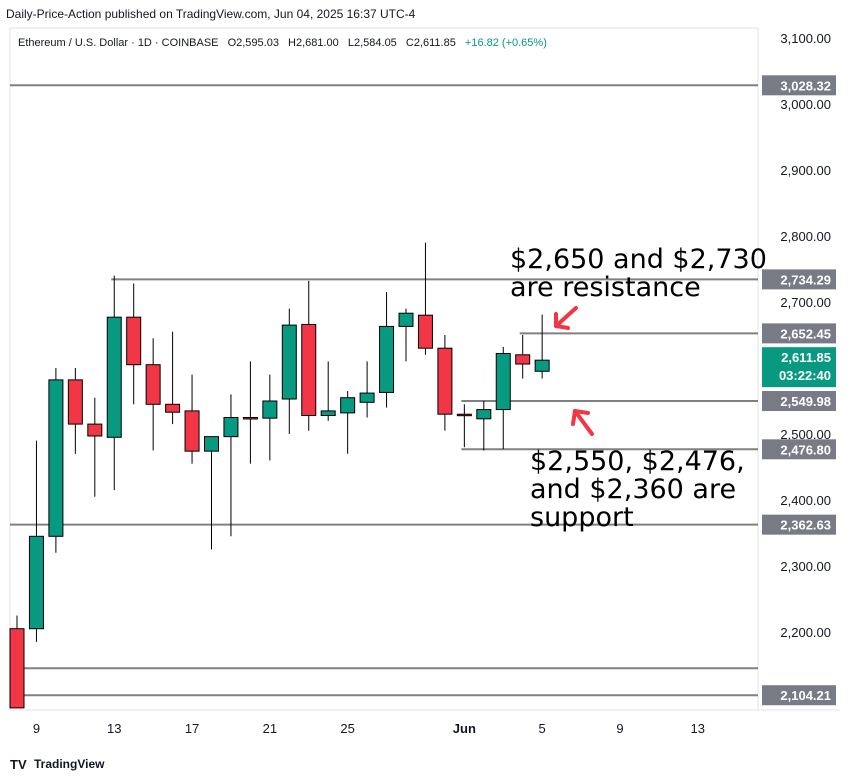 The height and width of the screenshot is (781, 852). What do you see at coordinates (805, 632) in the screenshot?
I see `y-tick-label: 2,200.00` at bounding box center [805, 632].